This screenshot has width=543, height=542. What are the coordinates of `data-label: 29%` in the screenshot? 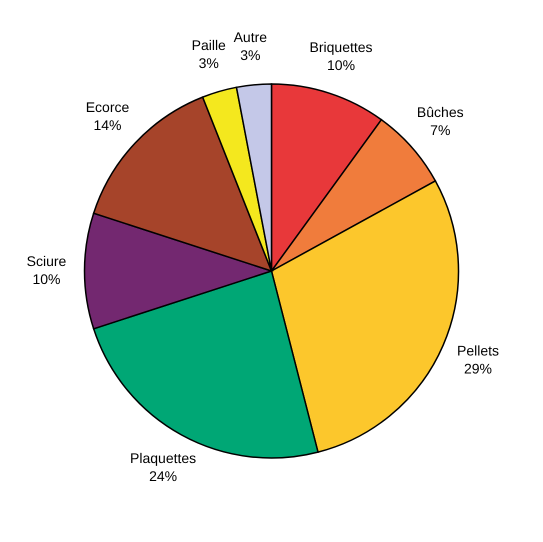 It's located at (478, 368).